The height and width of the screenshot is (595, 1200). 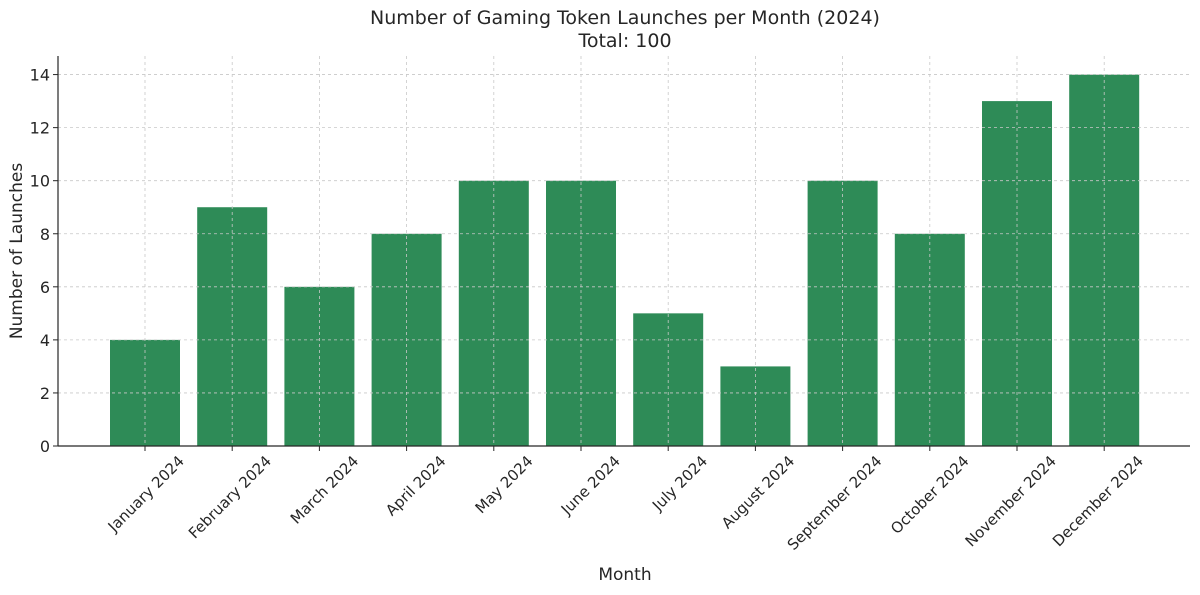 What do you see at coordinates (146, 494) in the screenshot?
I see `x-tick-label-1: January 2024` at bounding box center [146, 494].